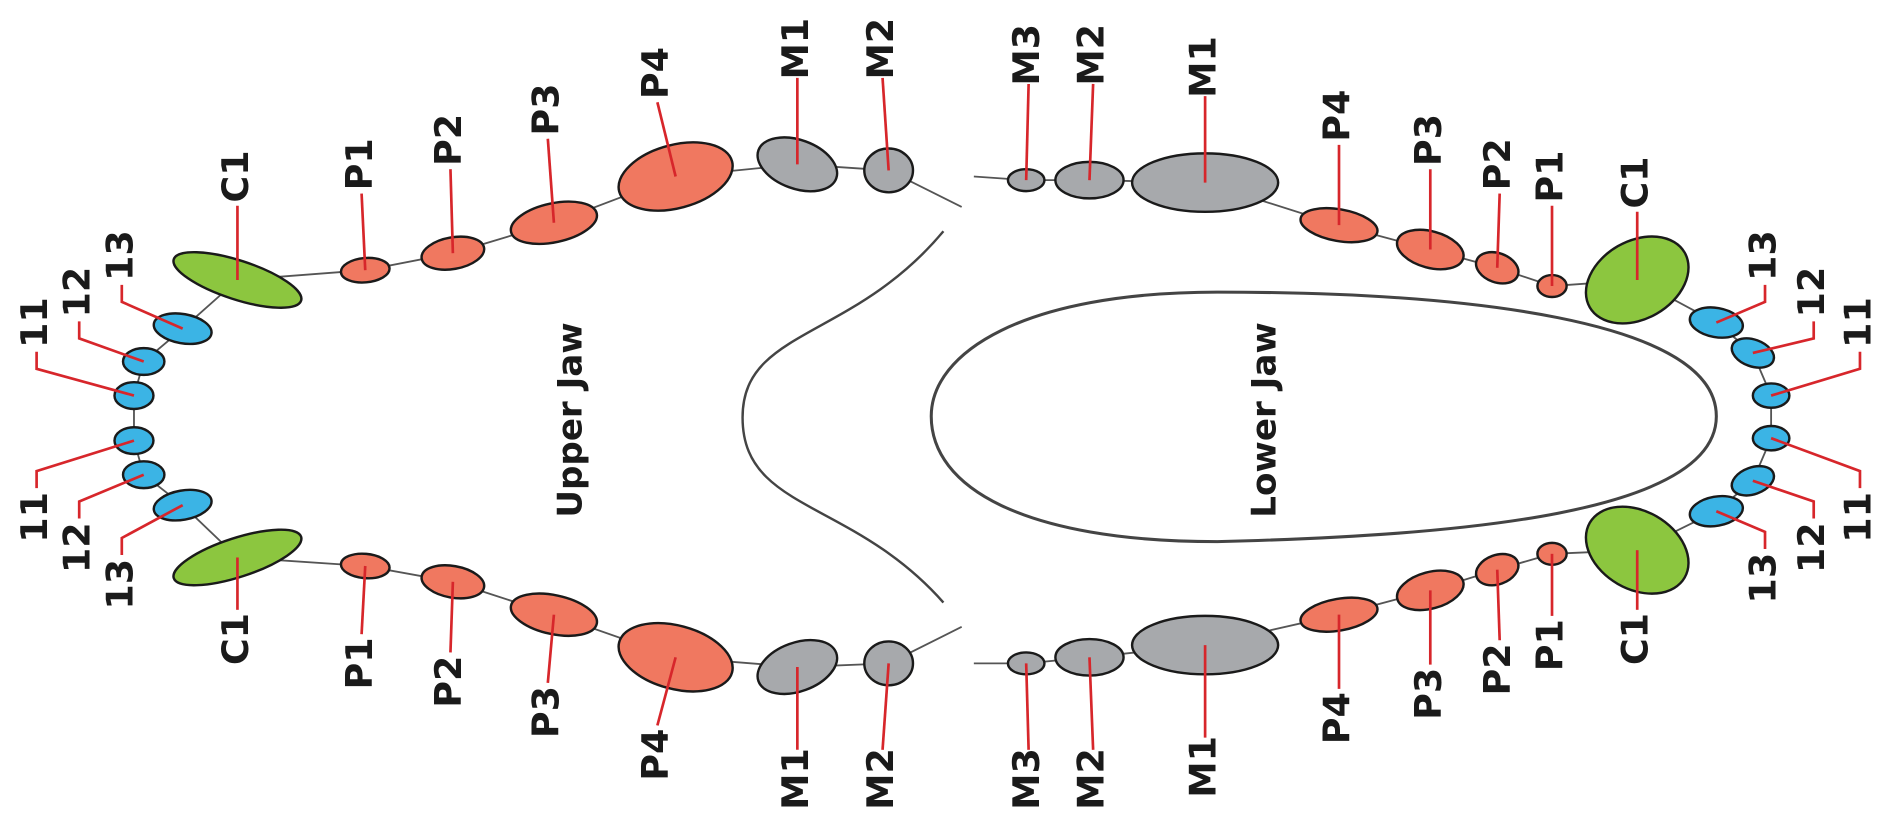 The image size is (1899, 835). Describe the element at coordinates (1264, 420) in the screenshot. I see `jaw-label: Lower Jaw` at that location.